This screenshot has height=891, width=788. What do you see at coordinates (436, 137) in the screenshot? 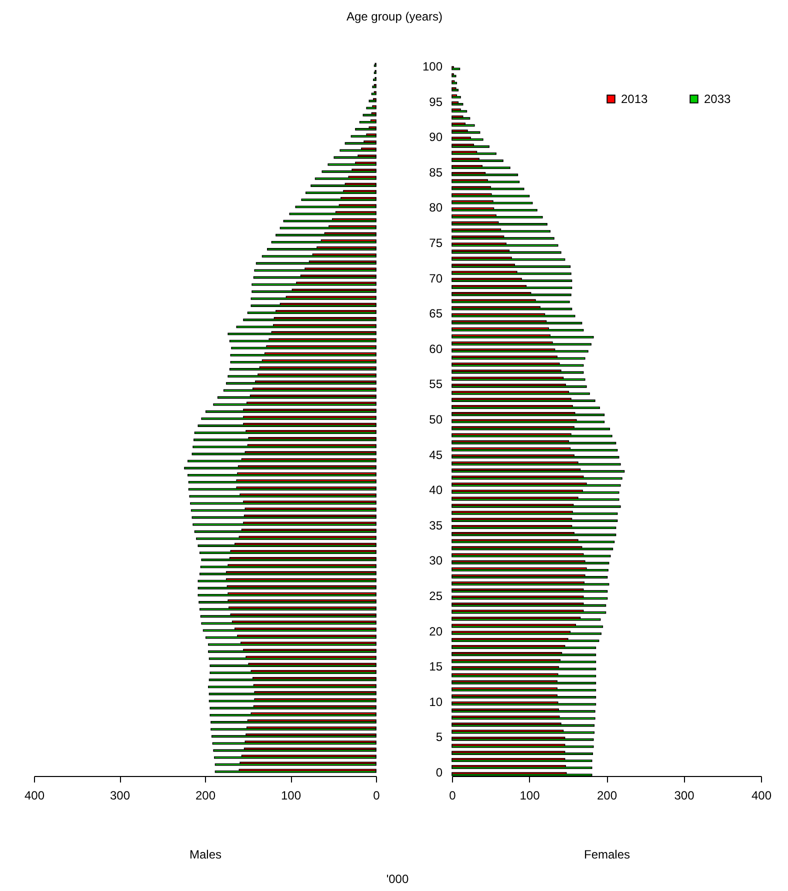
I see `y-tick-label: 90` at bounding box center [436, 137].